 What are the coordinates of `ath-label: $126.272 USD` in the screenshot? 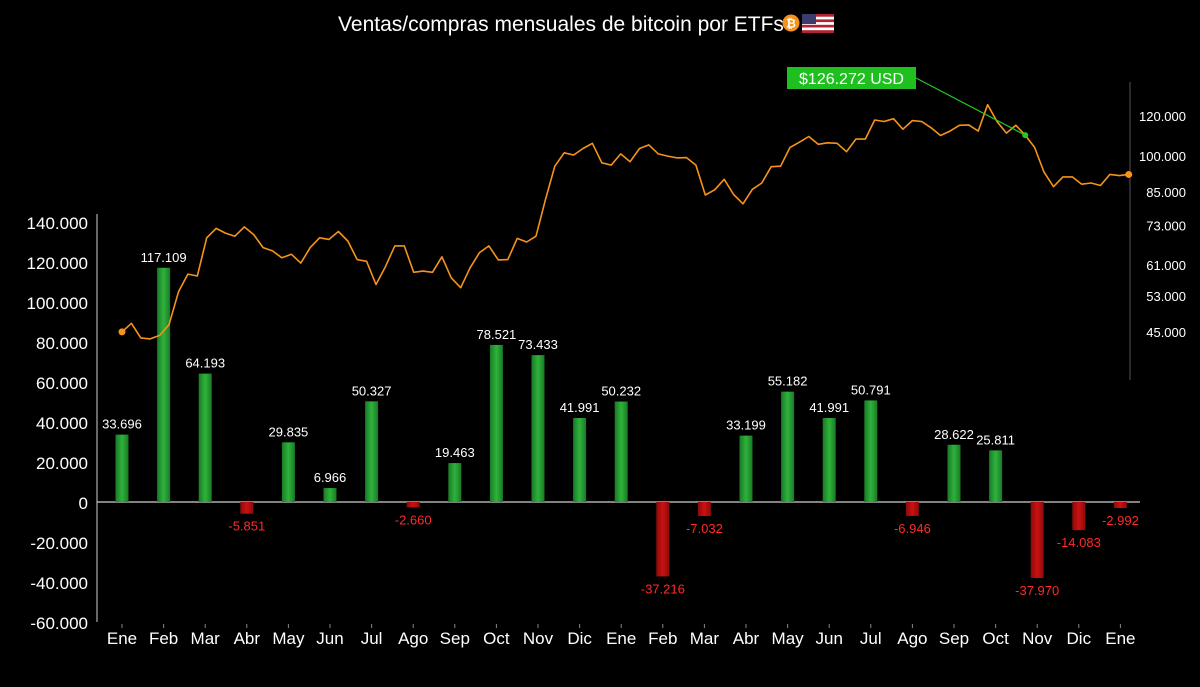 It's located at (851, 79).